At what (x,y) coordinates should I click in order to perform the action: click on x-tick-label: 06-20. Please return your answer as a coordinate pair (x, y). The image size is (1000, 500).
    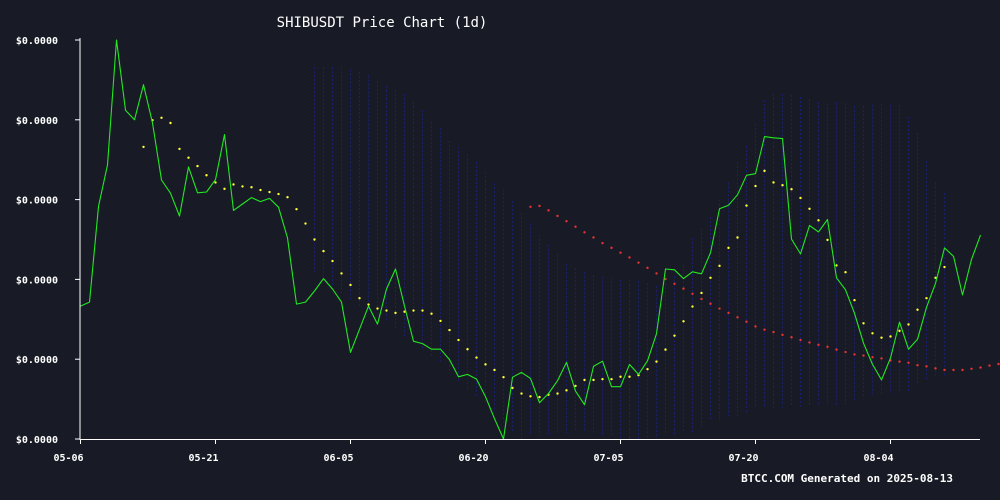
    Looking at the image, I should click on (473, 458).